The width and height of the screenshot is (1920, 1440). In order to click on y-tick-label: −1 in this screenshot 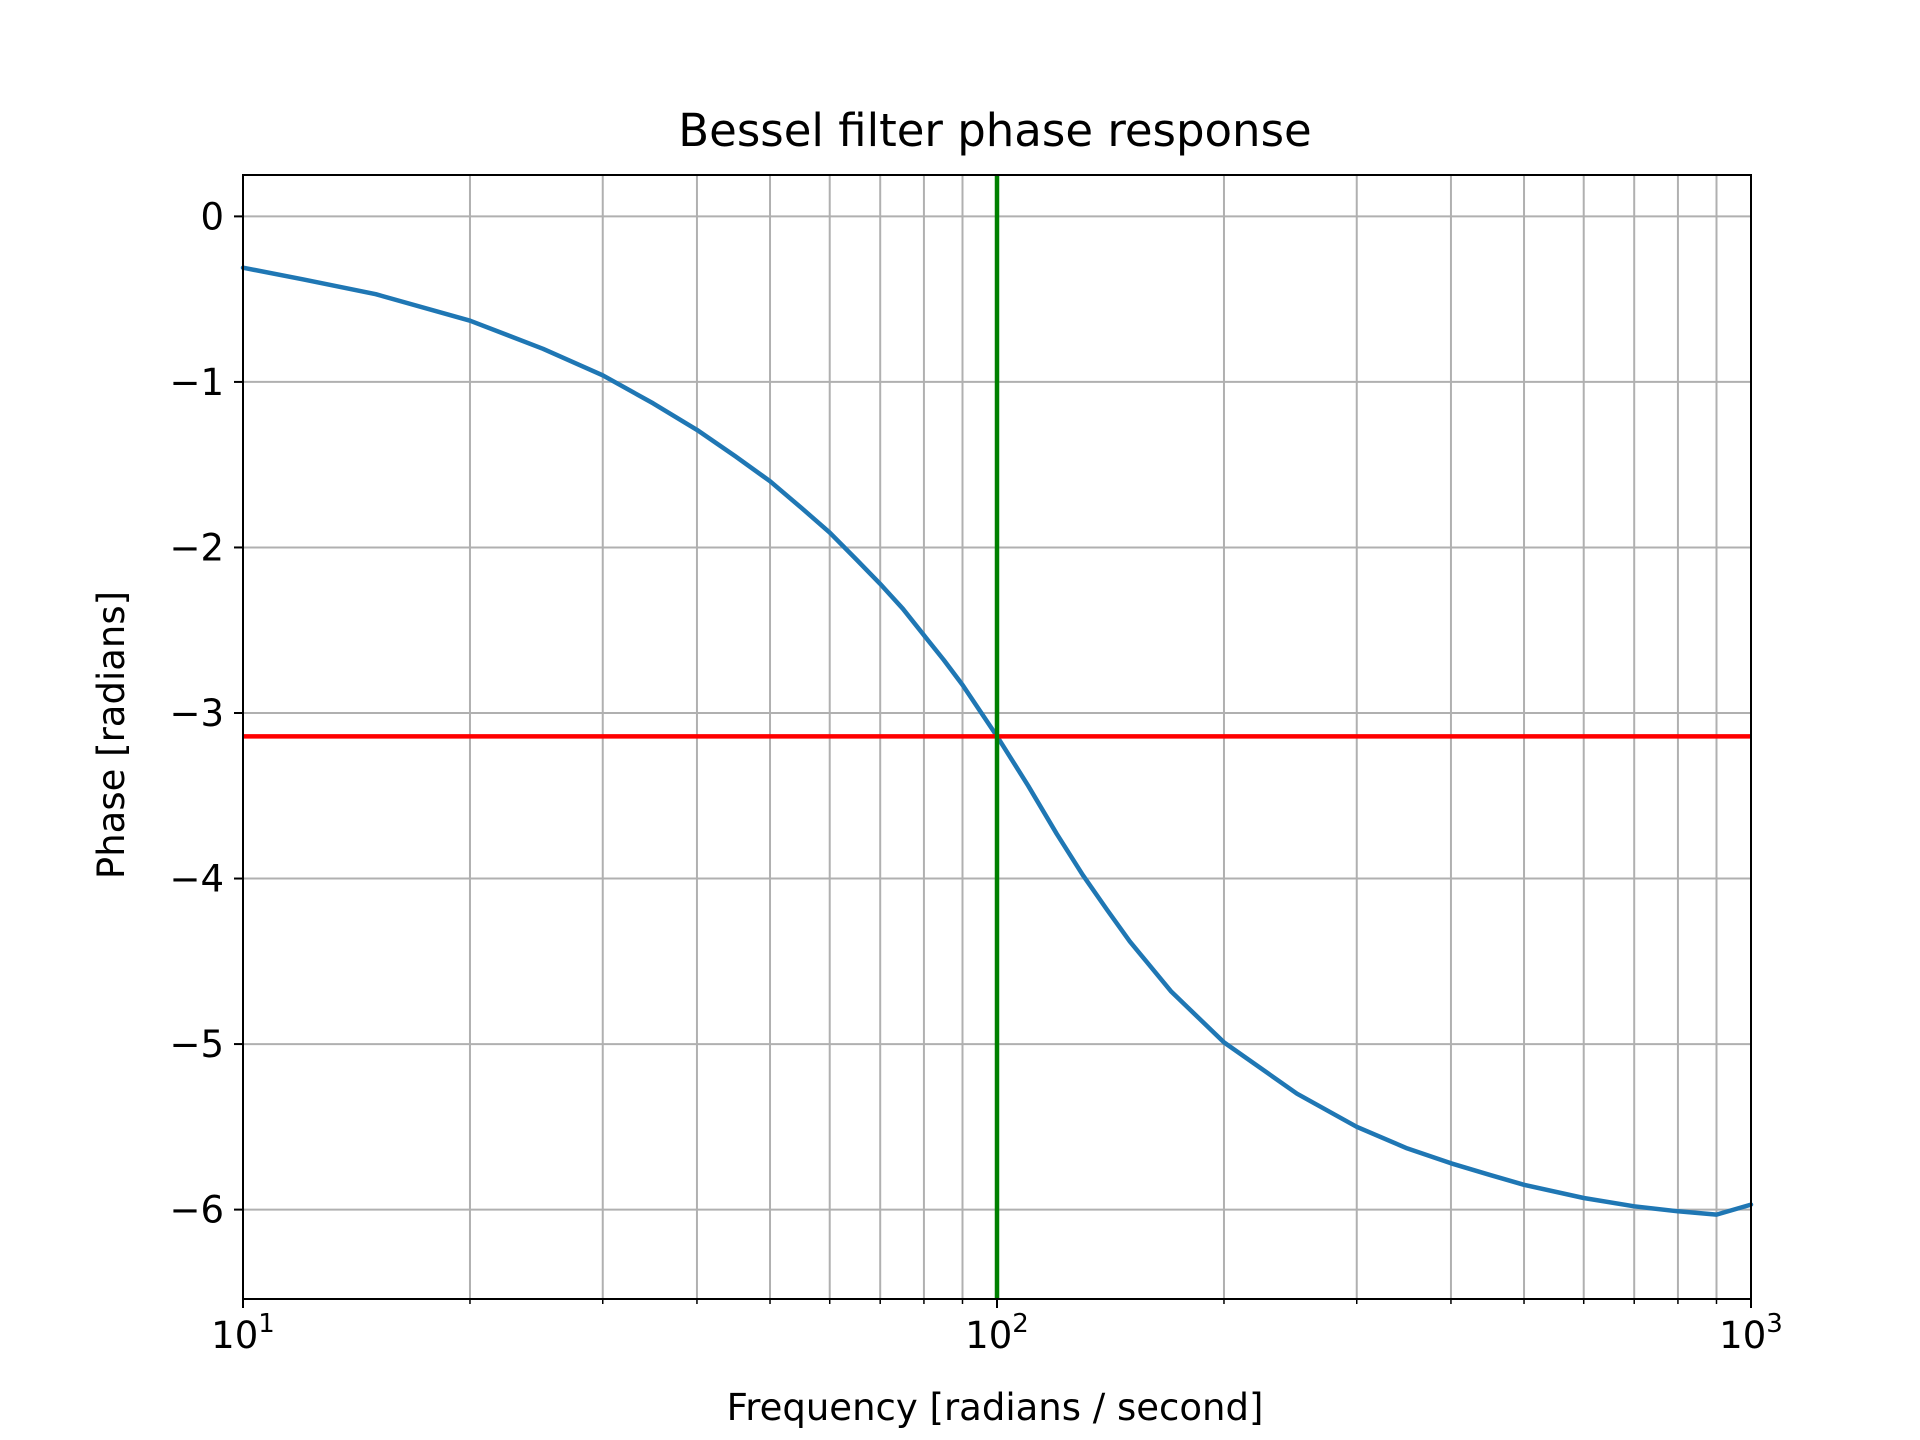, I will do `click(196, 382)`.